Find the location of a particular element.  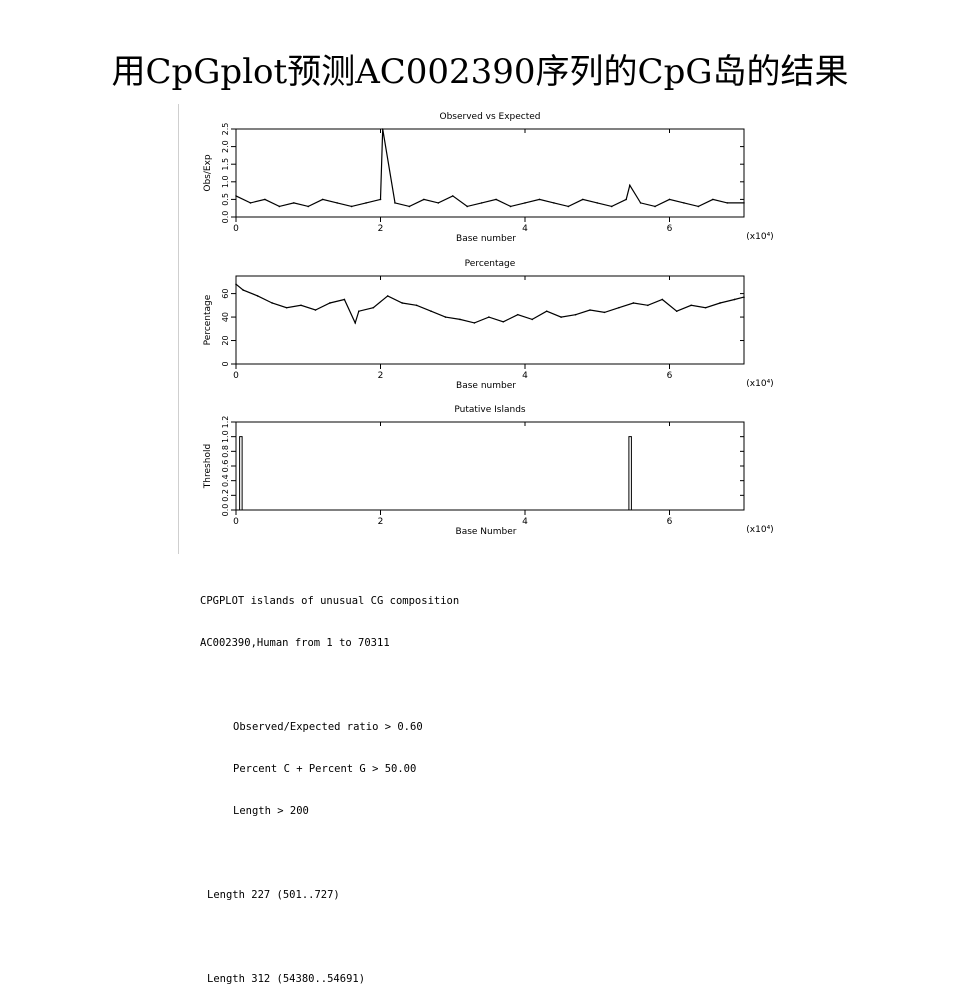

y-tick-label: 0.5 is located at coordinates (225, 199).